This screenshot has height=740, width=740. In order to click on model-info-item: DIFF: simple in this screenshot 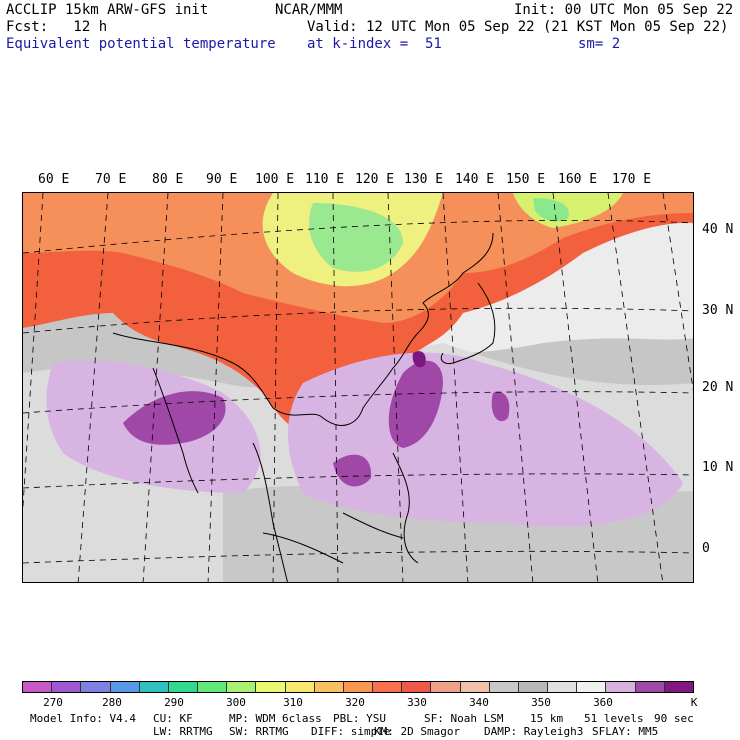, I will do `click(351, 731)`.